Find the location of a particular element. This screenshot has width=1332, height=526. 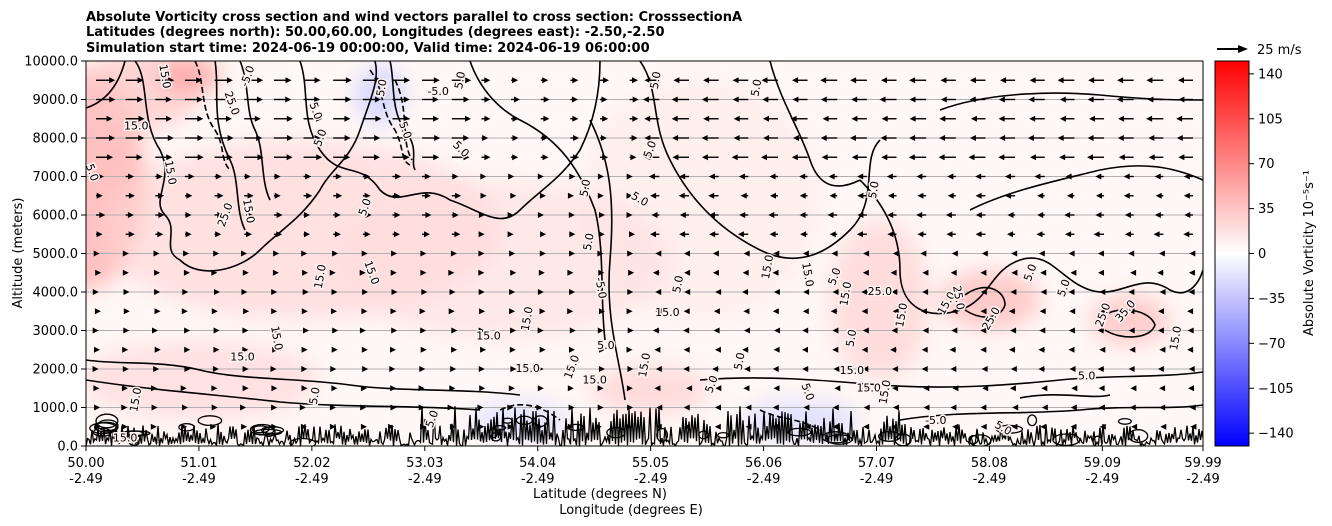

contour-label-61: 15.0 is located at coordinates (594, 380).